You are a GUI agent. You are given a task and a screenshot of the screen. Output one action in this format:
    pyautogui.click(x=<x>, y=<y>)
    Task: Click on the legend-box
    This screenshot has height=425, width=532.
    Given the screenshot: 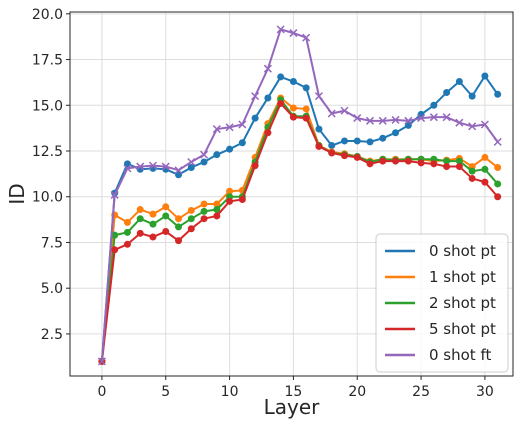 What is the action you would take?
    pyautogui.click(x=442, y=303)
    